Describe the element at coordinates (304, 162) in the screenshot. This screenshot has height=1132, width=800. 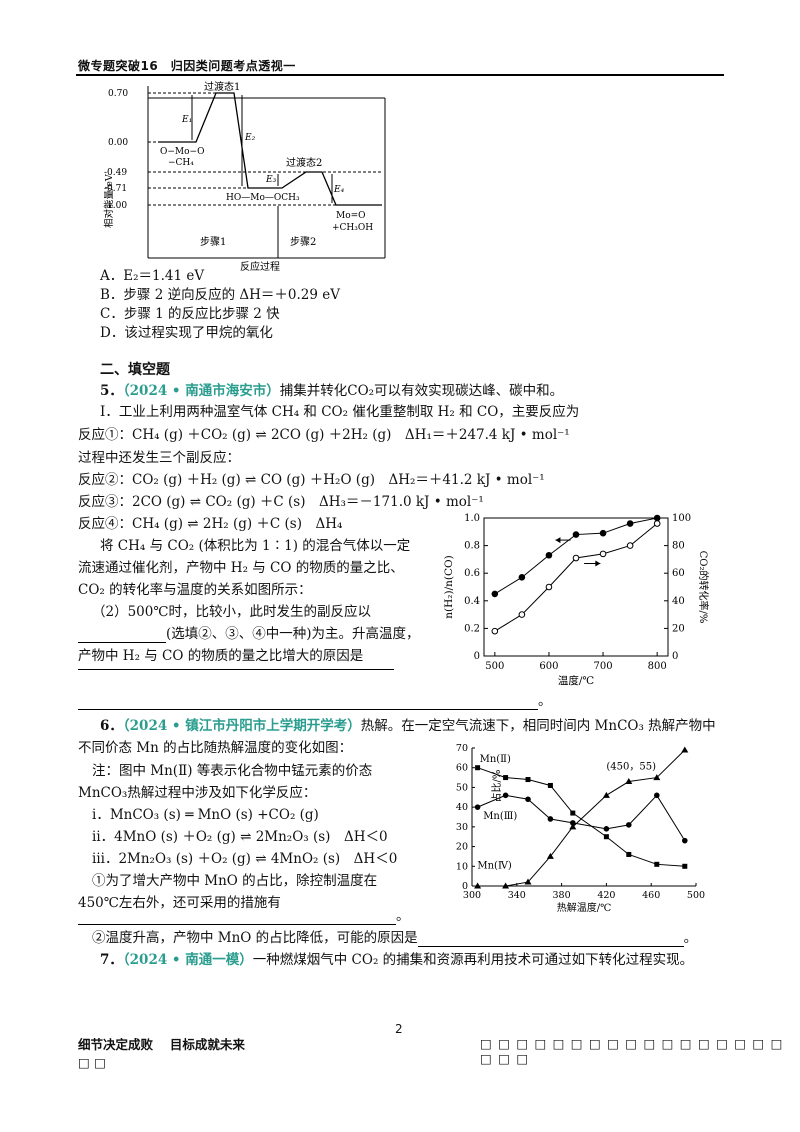
I see `ts2-label: 过渡态2` at that location.